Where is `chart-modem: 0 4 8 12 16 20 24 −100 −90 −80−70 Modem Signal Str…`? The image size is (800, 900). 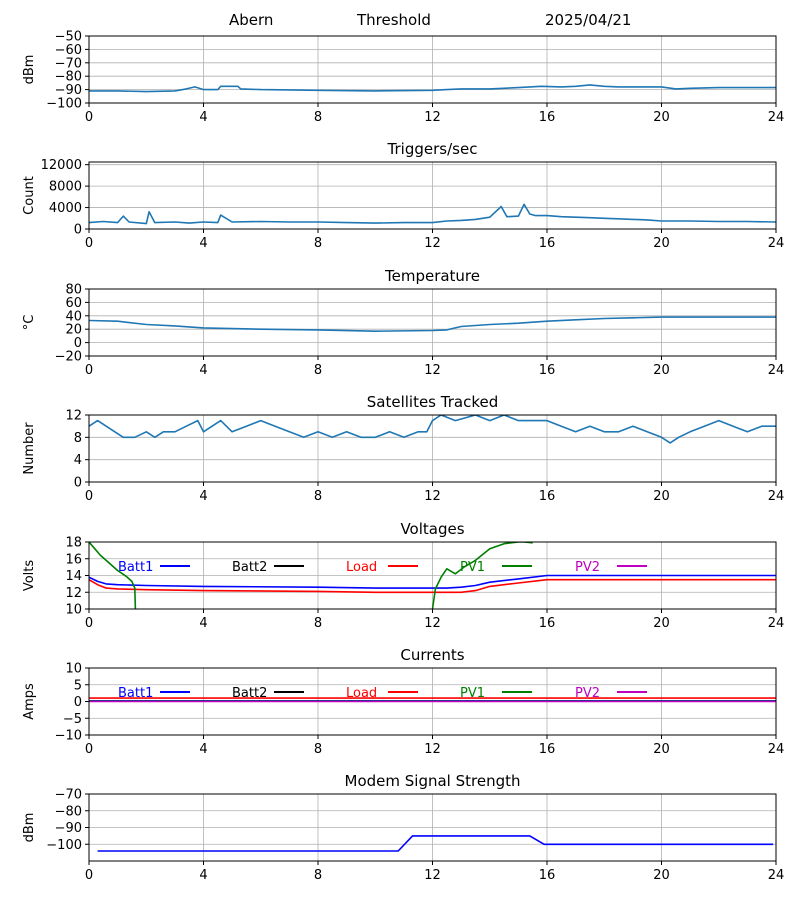
chart-modem: 0 4 8 12 16 20 24 −100 −90 −80−70 Modem Signal Str… is located at coordinates (403, 827).